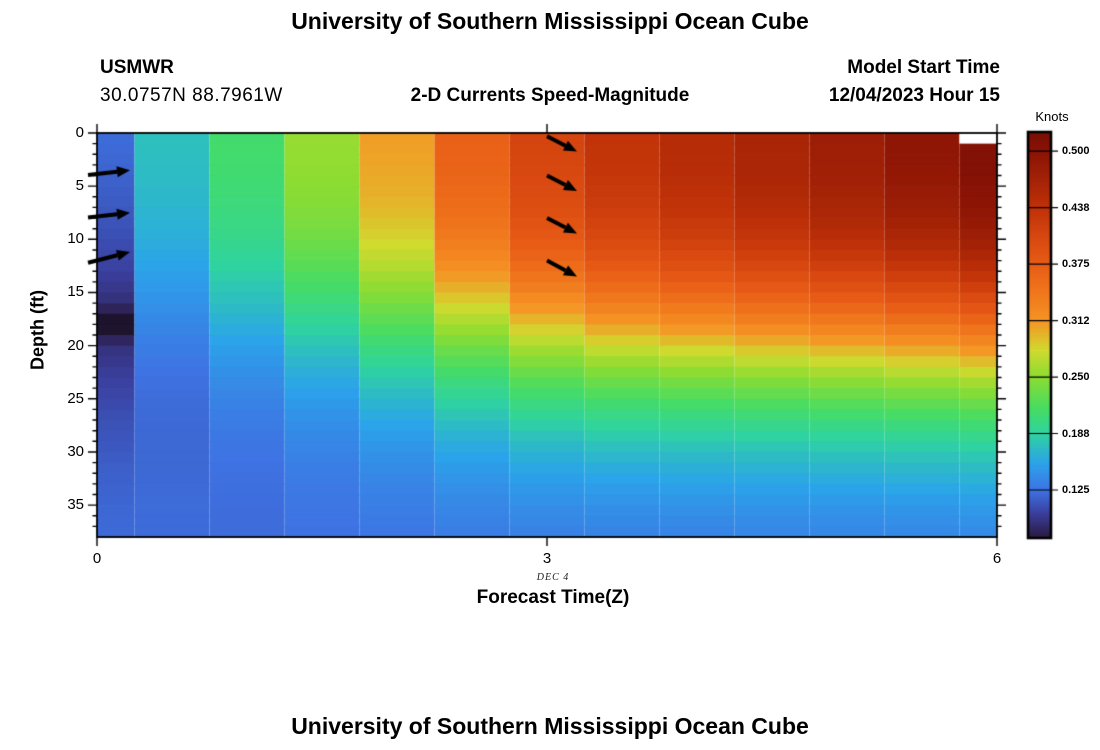  What do you see at coordinates (79, 132) in the screenshot?
I see `y-tick-label: 0` at bounding box center [79, 132].